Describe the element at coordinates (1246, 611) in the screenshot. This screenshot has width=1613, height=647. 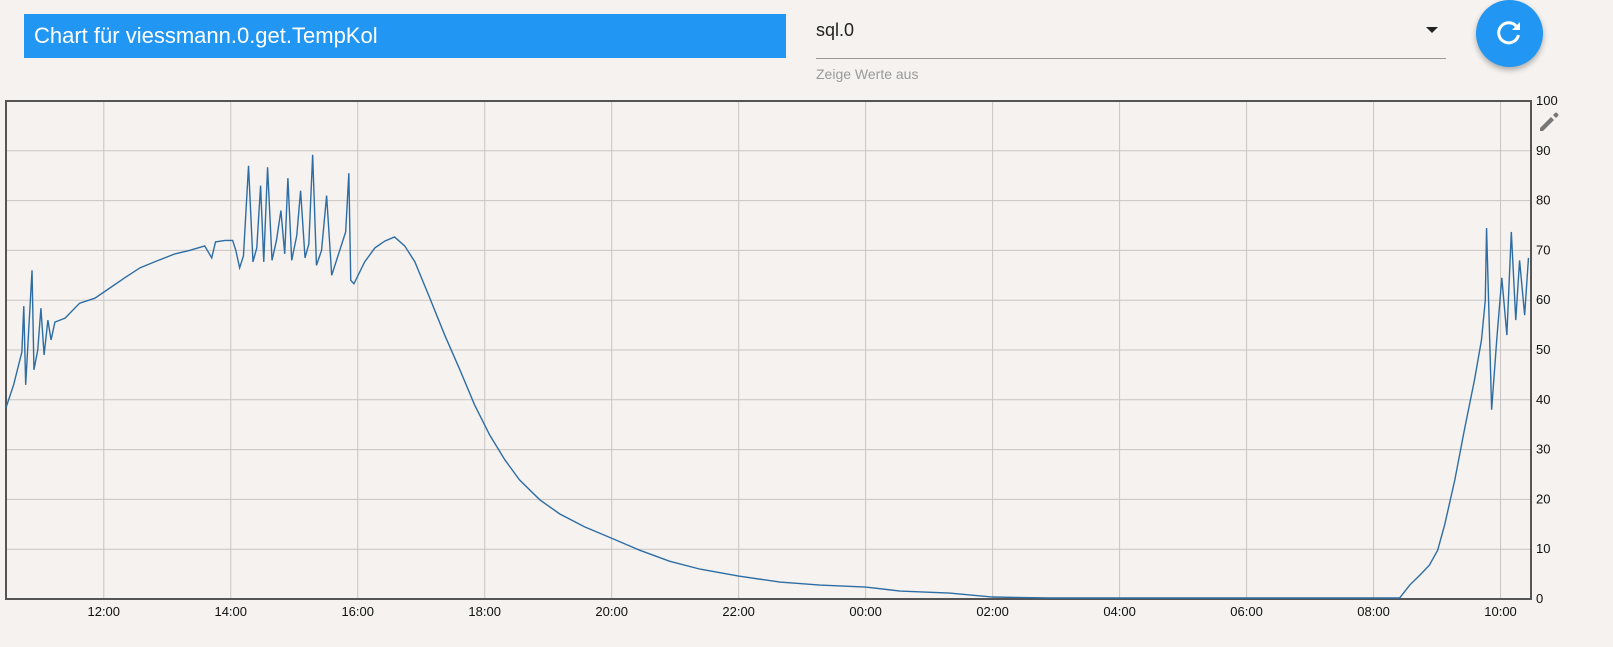
I see `x-tick-label: 06:00` at that location.